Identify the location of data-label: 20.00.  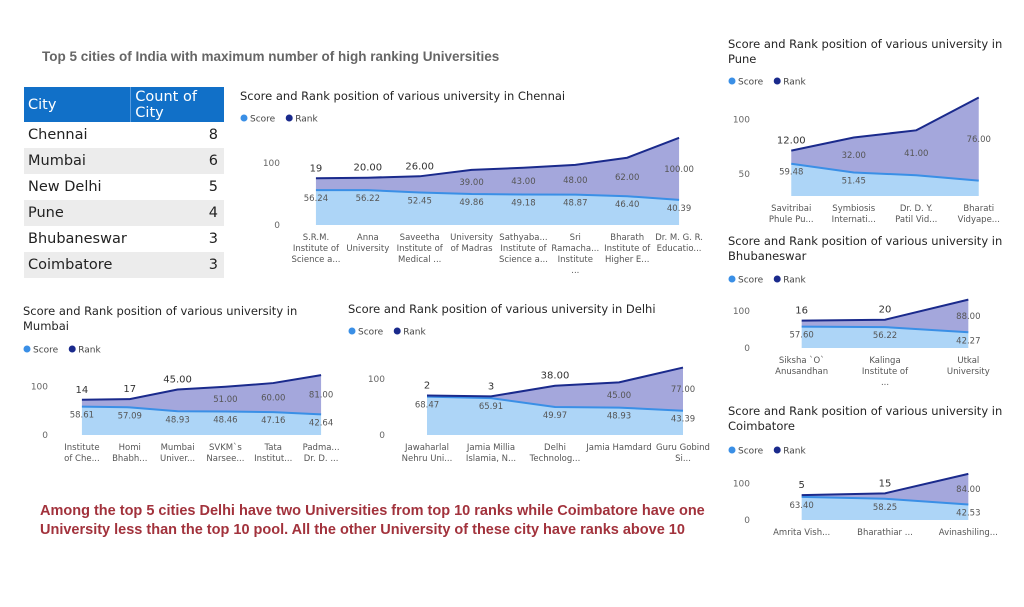
(367, 168).